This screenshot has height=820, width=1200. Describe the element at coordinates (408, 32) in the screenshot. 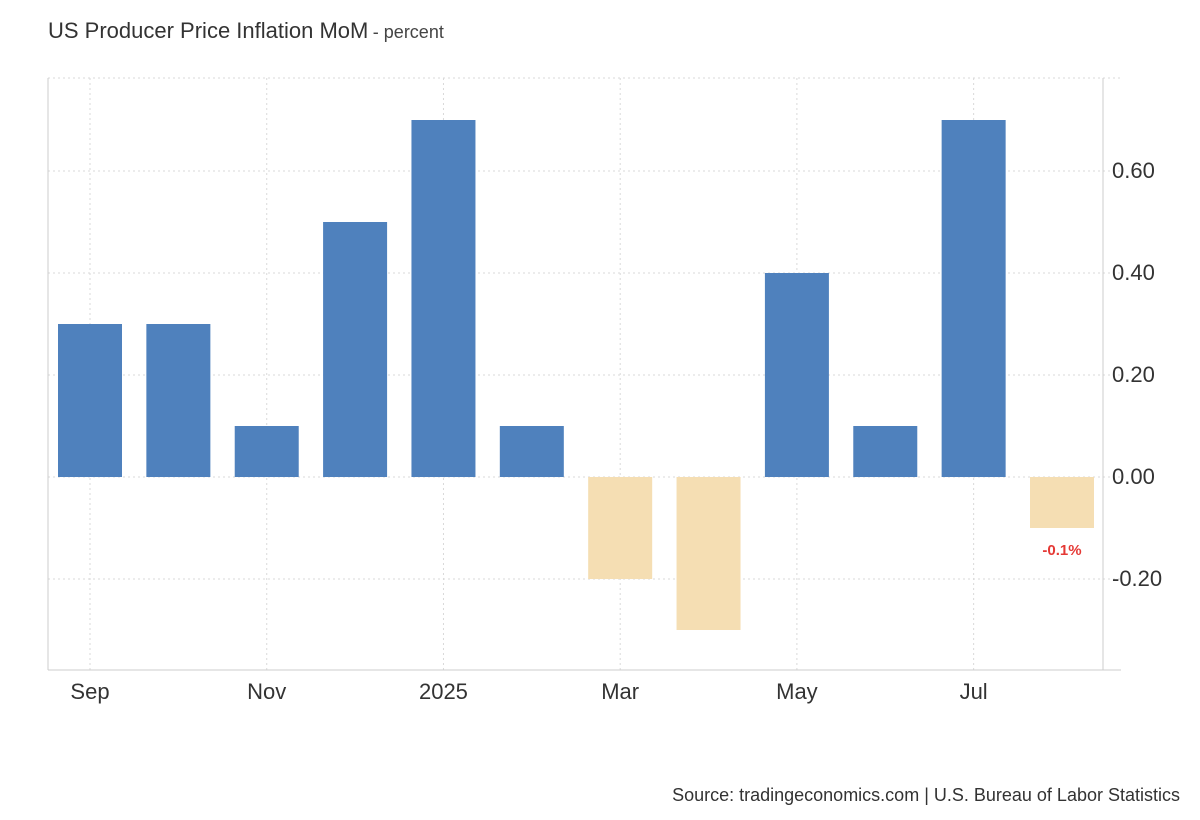

I see `chart-subtitle: - percent` at that location.